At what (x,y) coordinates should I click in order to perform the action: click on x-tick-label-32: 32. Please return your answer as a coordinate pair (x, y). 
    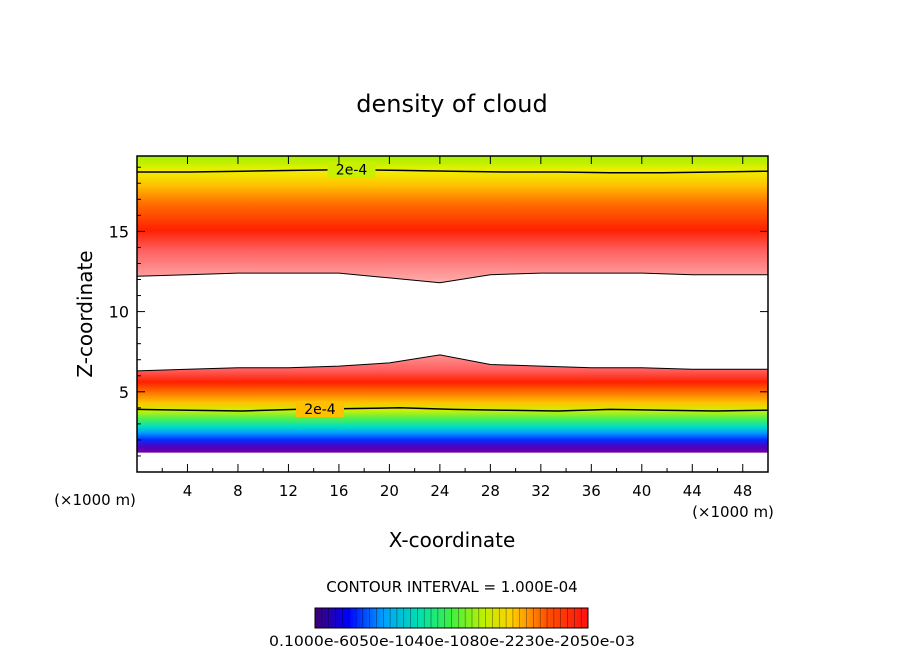
    Looking at the image, I should click on (540, 491).